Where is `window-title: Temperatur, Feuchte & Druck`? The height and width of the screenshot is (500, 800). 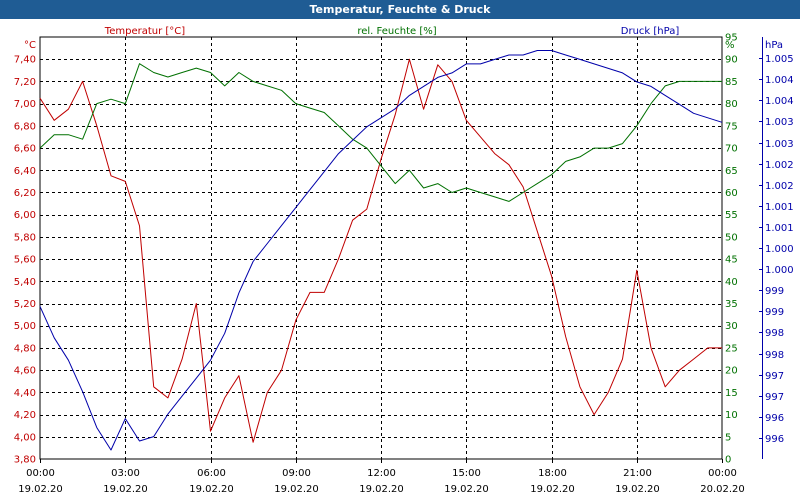
window-title: Temperatur, Feuchte & Druck is located at coordinates (400, 9).